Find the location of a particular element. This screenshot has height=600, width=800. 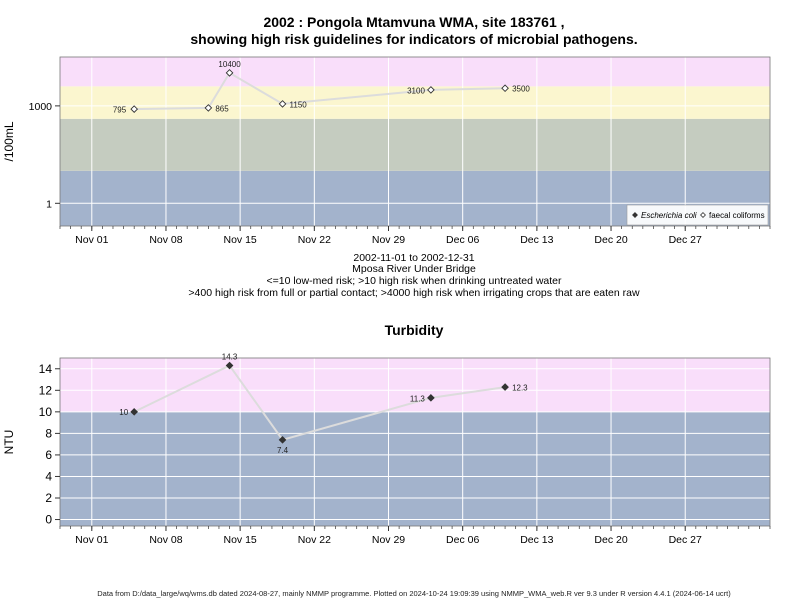

subtitle-date-range: 2002-11-01 to 2002-12-31 is located at coordinates (413, 258).